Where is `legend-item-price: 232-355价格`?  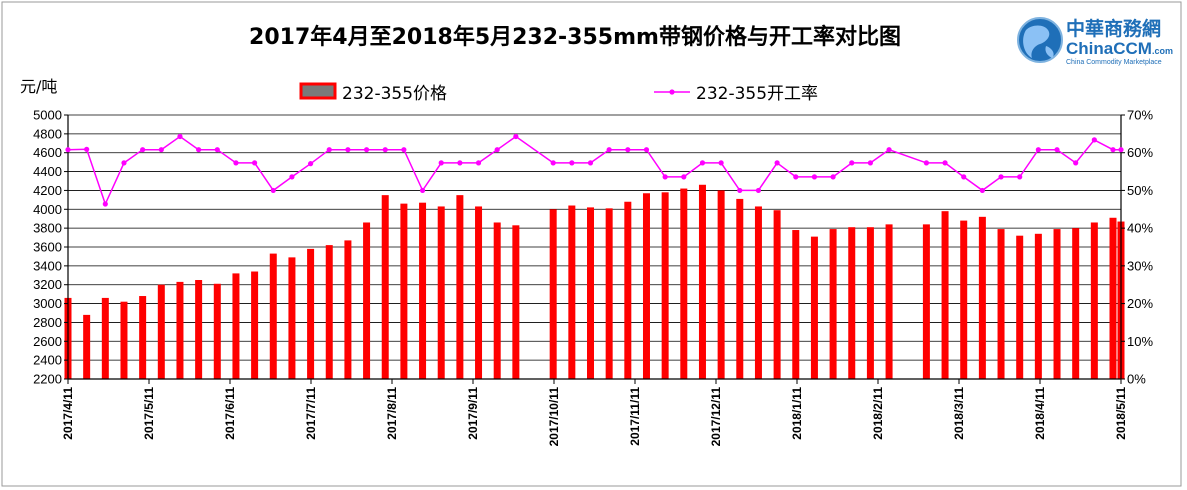
legend-item-price: 232-355价格 is located at coordinates (373, 93).